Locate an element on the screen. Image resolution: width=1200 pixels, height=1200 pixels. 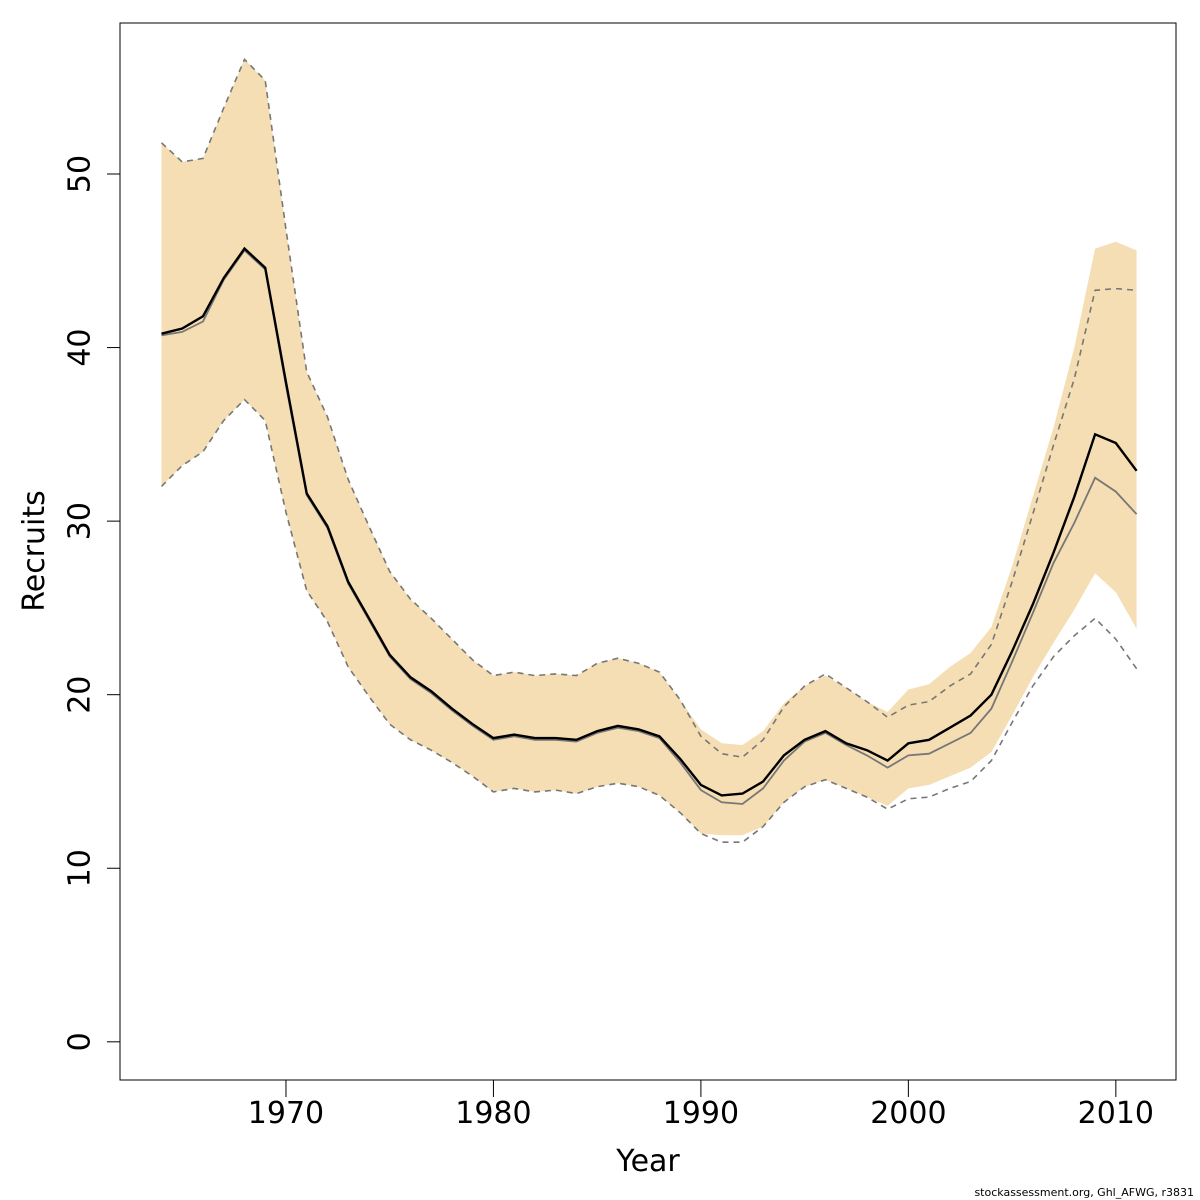
credit-text: stockassessment.org, Ghl_AFWG, r3831 is located at coordinates (1084, 1192).